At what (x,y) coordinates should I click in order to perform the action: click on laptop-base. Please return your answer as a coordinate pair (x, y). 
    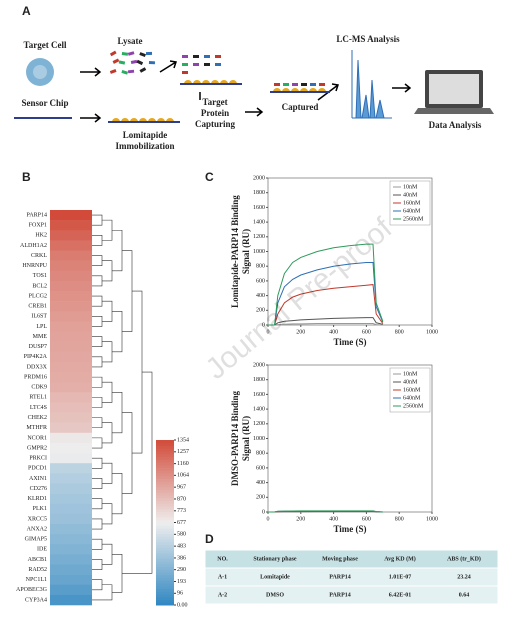
    Looking at the image, I should click on (454, 111).